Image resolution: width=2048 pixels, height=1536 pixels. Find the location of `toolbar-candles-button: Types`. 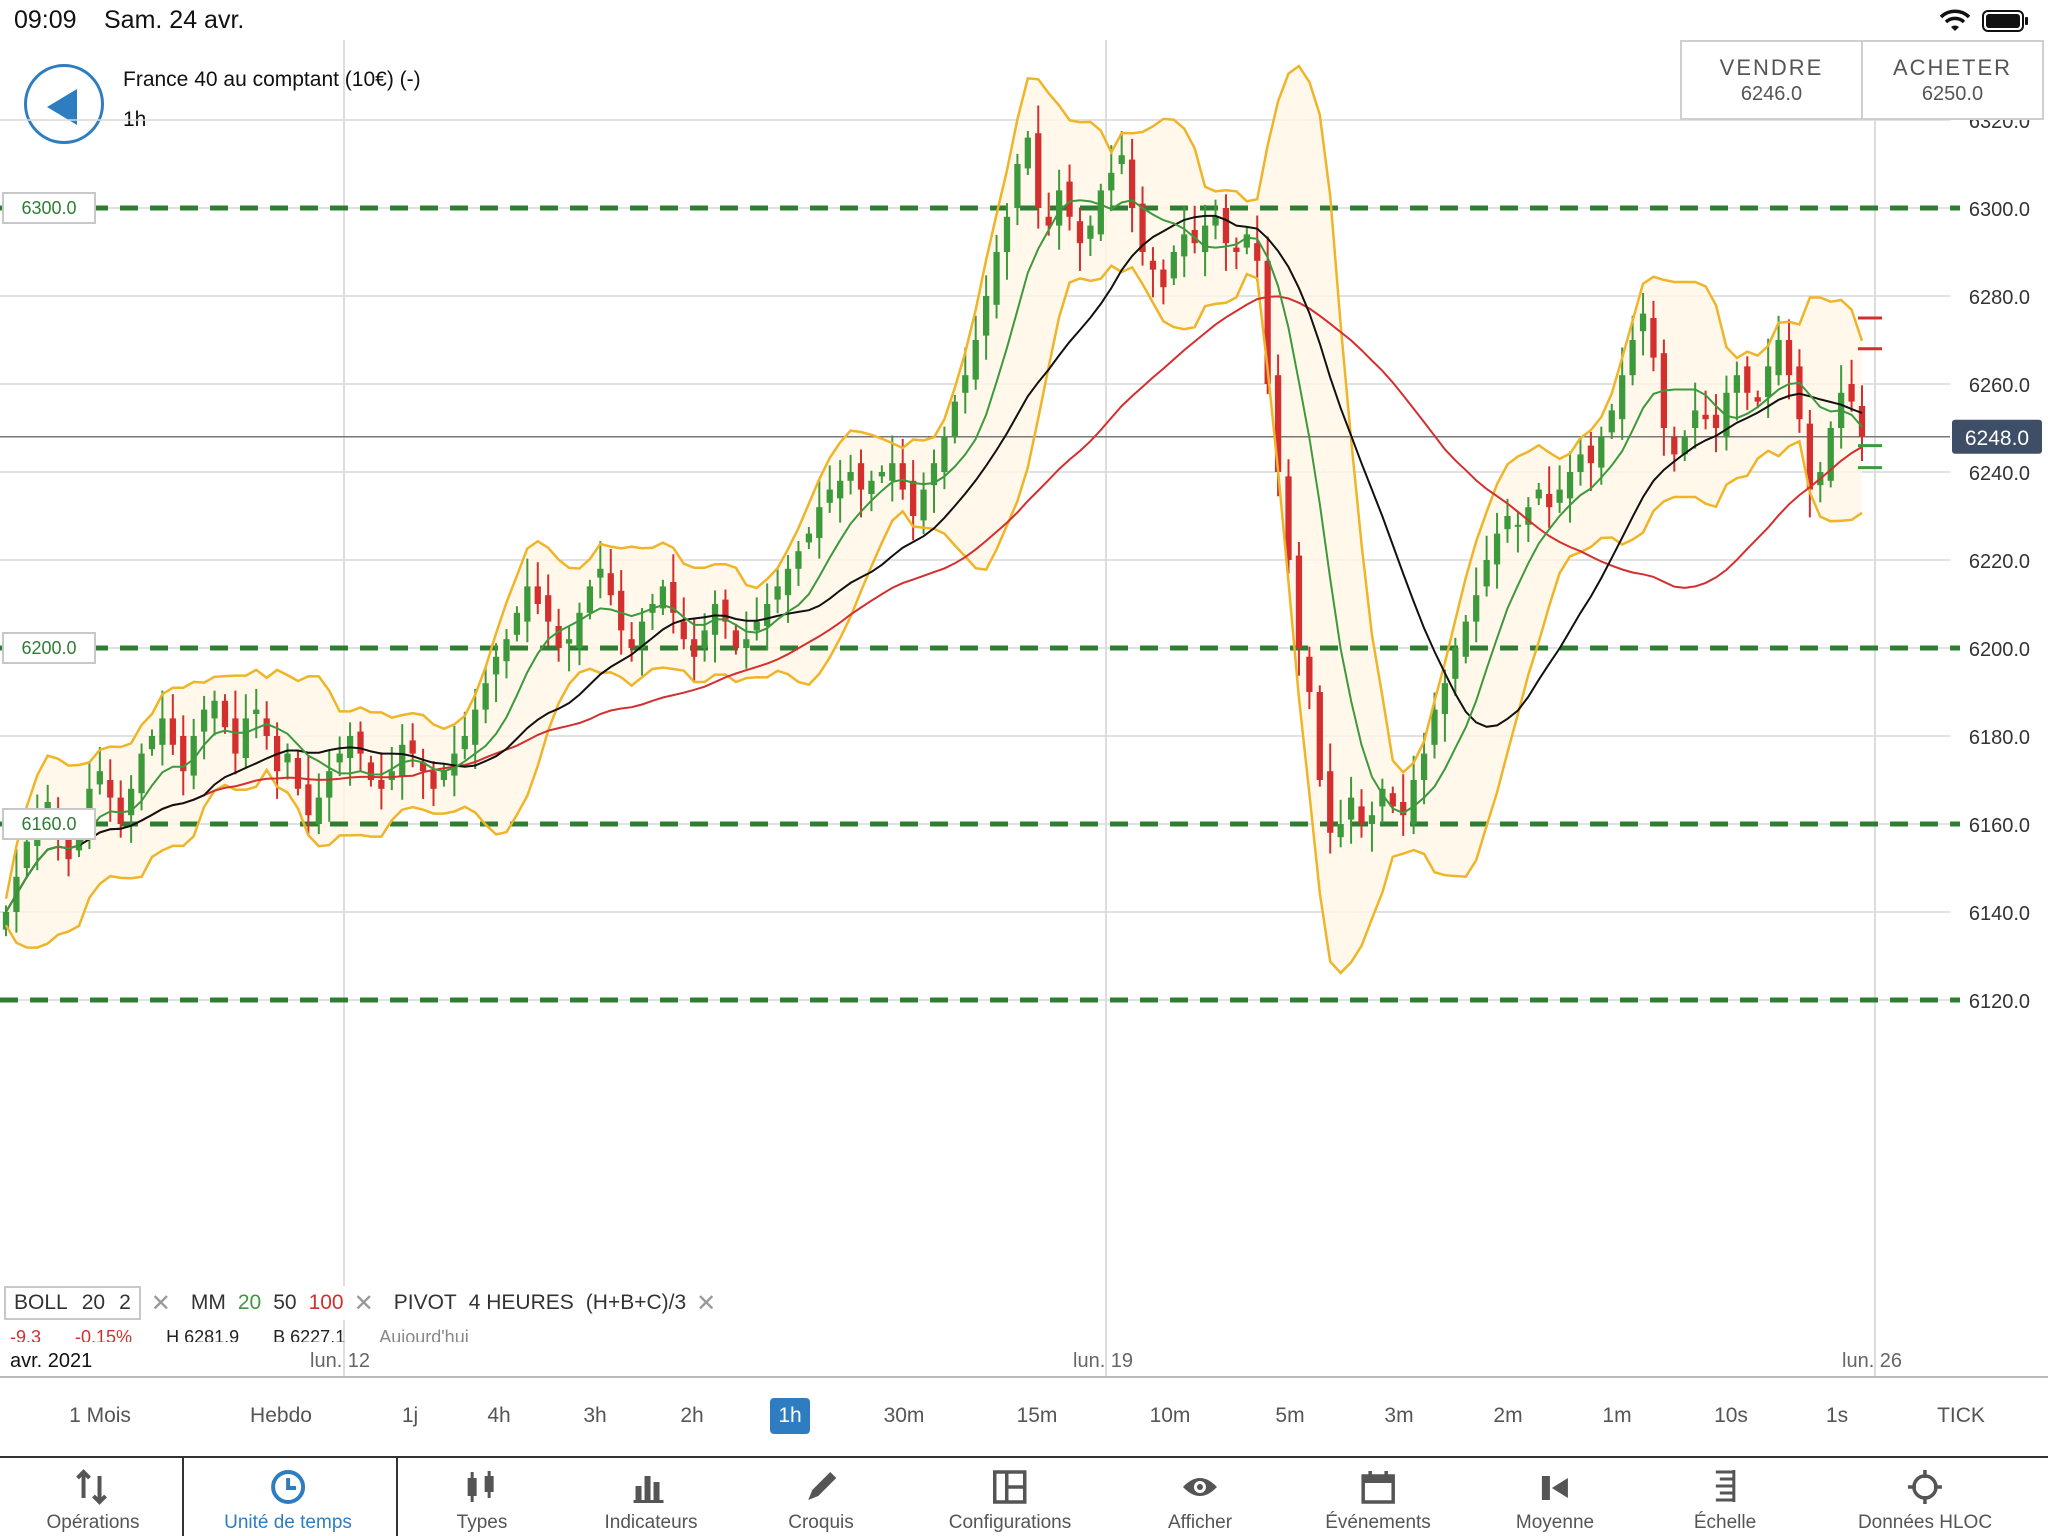

toolbar-candles-button: Types is located at coordinates (482, 1497).